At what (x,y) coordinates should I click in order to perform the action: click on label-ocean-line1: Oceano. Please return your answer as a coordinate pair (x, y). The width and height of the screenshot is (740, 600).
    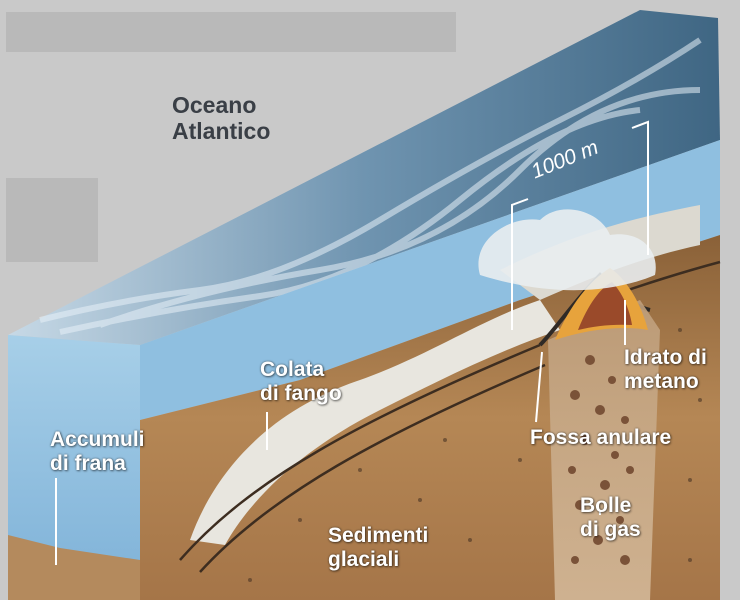
    Looking at the image, I should click on (214, 105).